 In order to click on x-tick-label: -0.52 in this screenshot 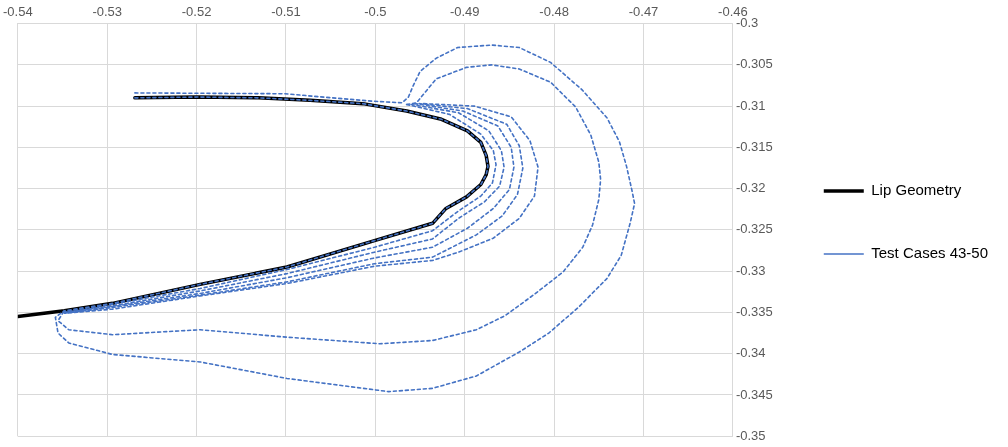, I will do `click(196, 12)`.